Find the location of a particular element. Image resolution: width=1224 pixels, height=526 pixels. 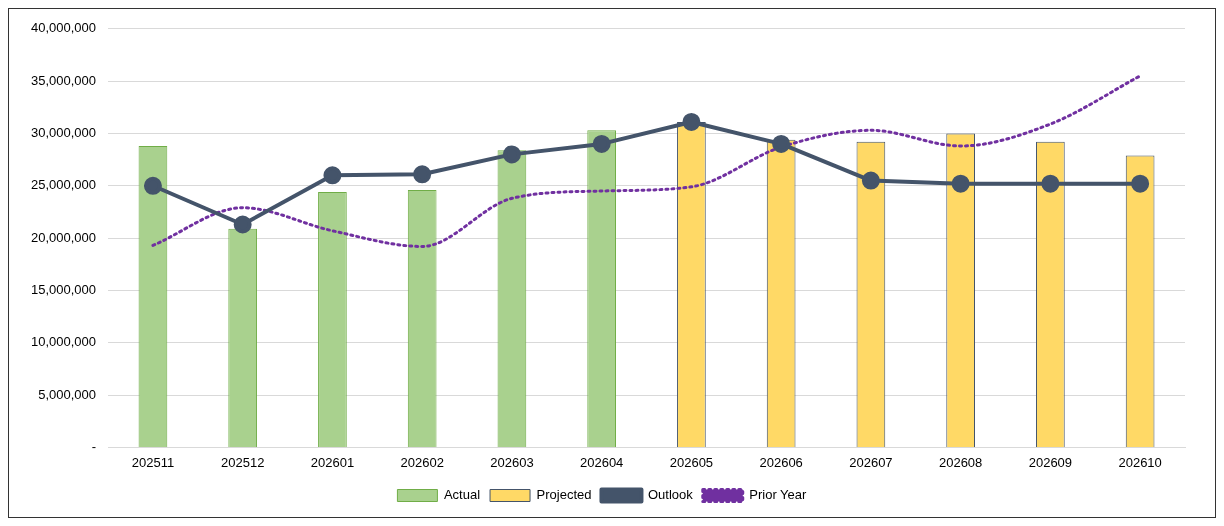

y-tick-label: 10,000,000 is located at coordinates (63, 342).